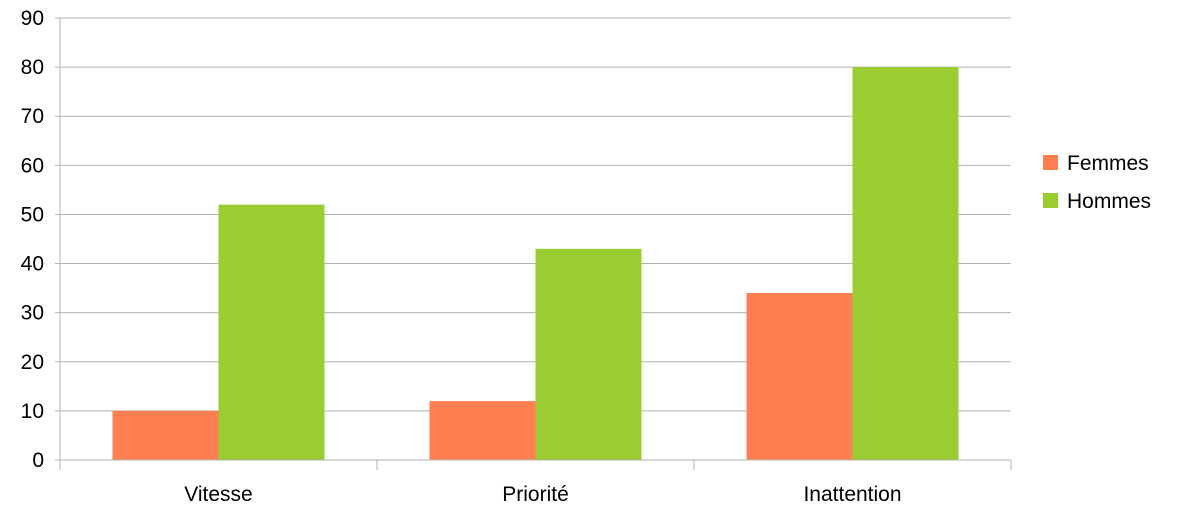 The height and width of the screenshot is (513, 1180). What do you see at coordinates (1097, 182) in the screenshot?
I see `legend: Femmes Hommes` at bounding box center [1097, 182].